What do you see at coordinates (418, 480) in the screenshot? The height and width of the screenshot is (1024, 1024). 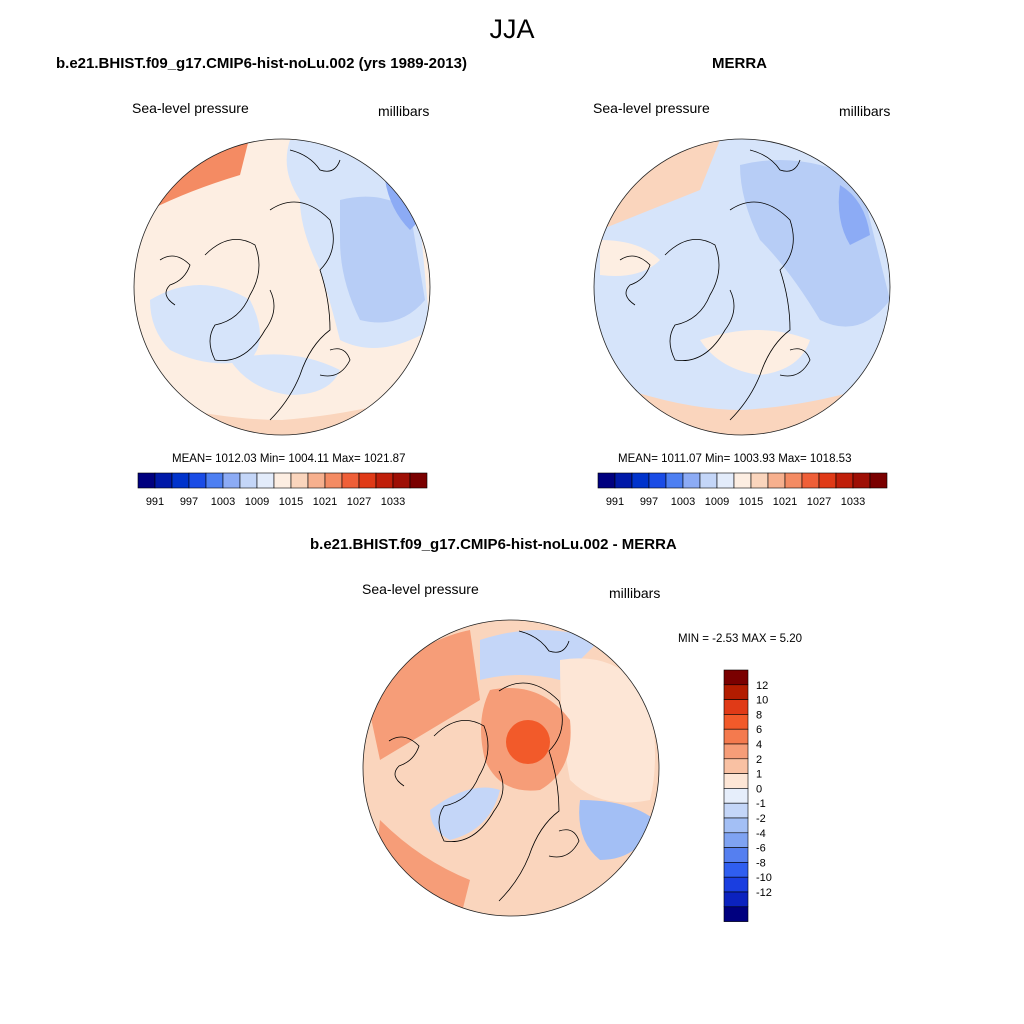 I see `model-colorbar-box` at bounding box center [418, 480].